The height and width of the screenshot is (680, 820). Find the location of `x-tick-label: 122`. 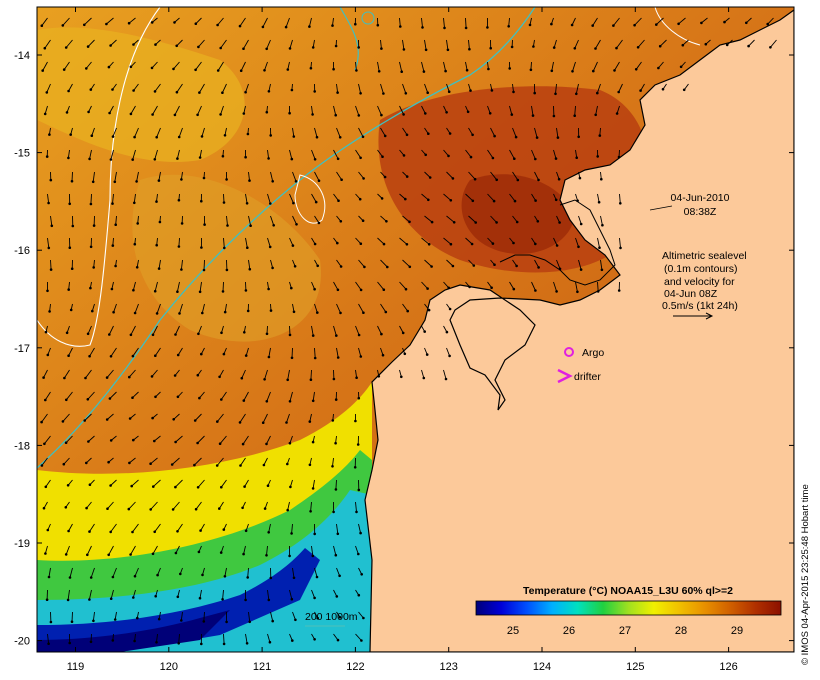

x-tick-label: 122 is located at coordinates (355, 667).